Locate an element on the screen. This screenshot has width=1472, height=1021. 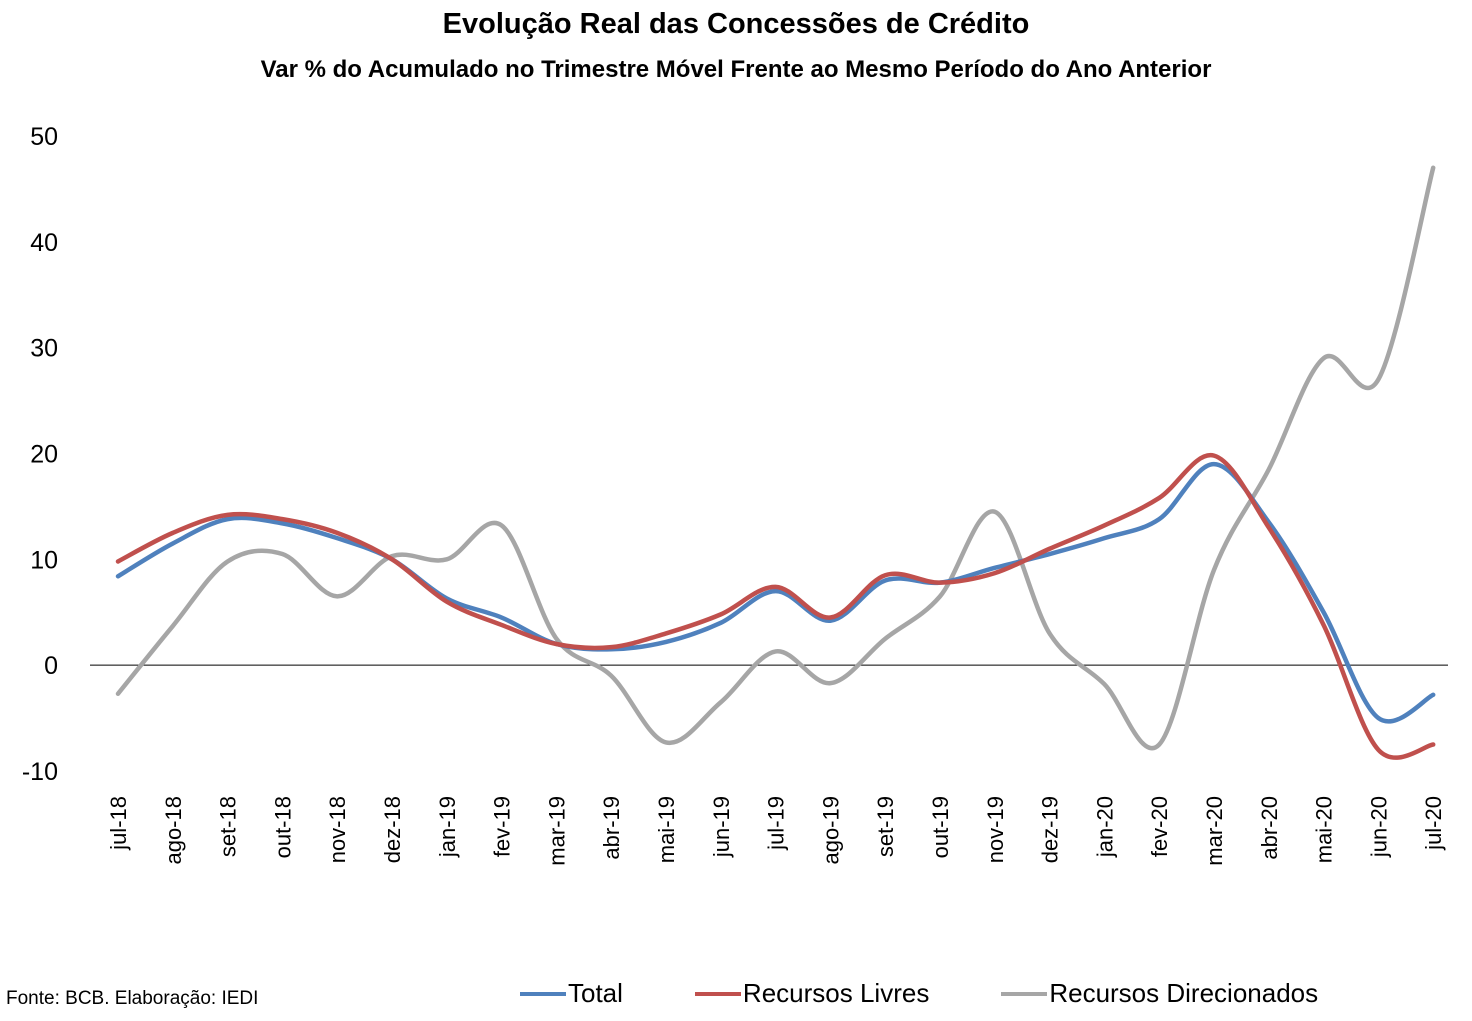
x-tick-label: ago-19 is located at coordinates (830, 830).